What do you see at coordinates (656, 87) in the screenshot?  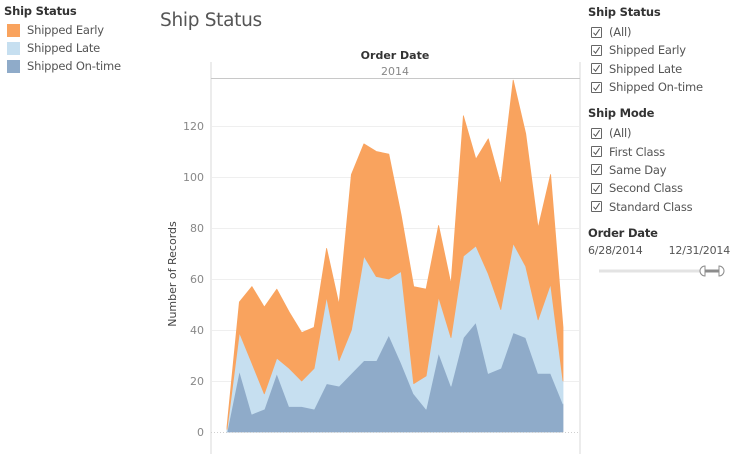 I see `option-label: Shipped On-time` at bounding box center [656, 87].